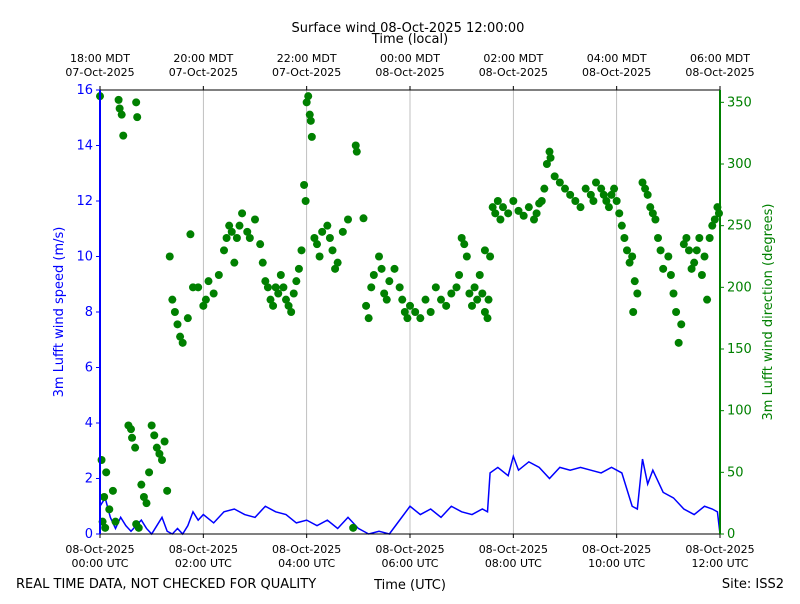 The height and width of the screenshot is (604, 800). I want to click on x2-tick-label: 22:00 MDT 07-Oct-2025, so click(306, 65).